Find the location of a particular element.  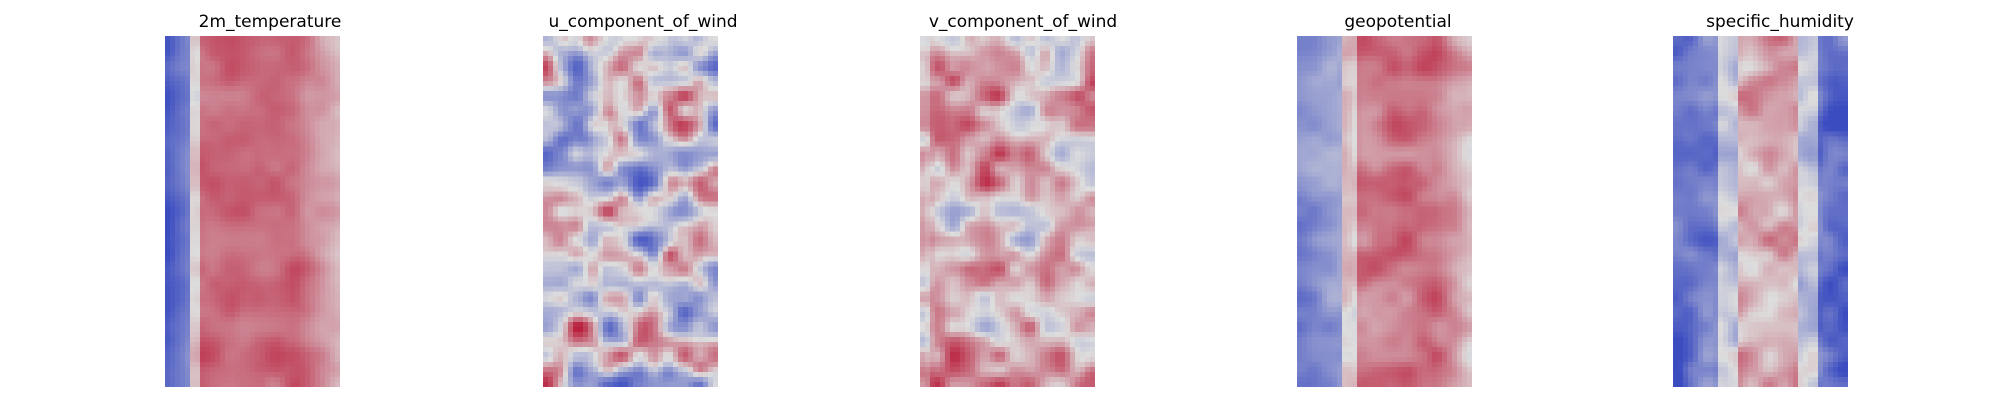

heatmap-u-component-of-wind is located at coordinates (630, 211).